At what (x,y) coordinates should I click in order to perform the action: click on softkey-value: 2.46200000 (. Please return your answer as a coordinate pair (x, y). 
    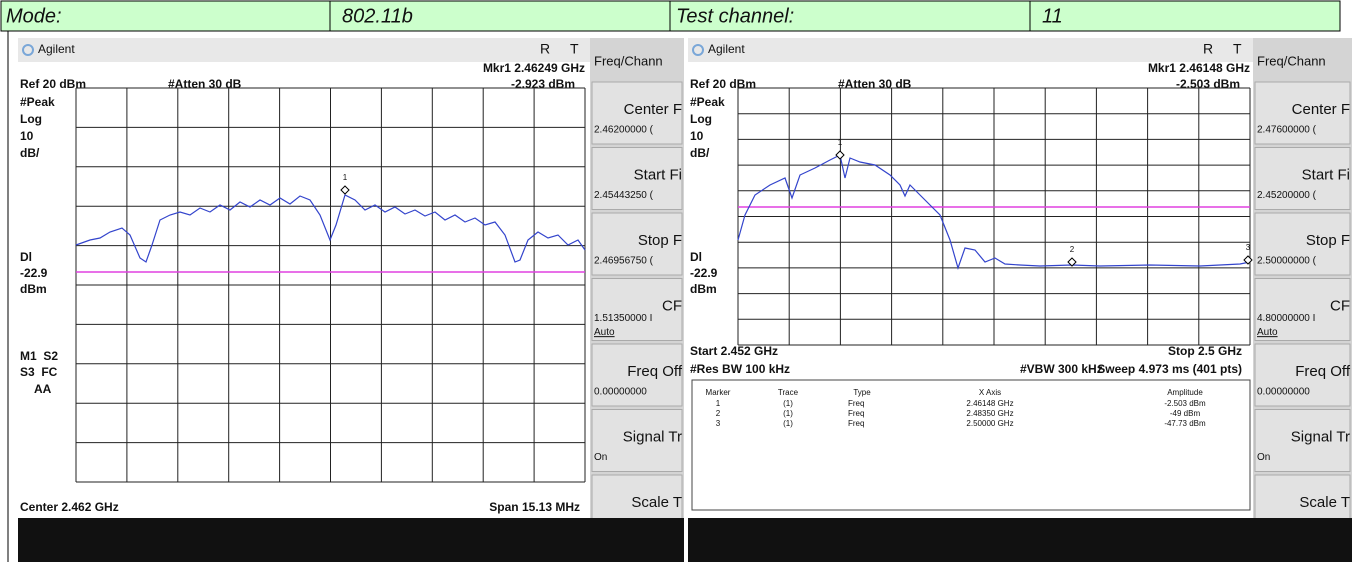
    Looking at the image, I should click on (624, 130).